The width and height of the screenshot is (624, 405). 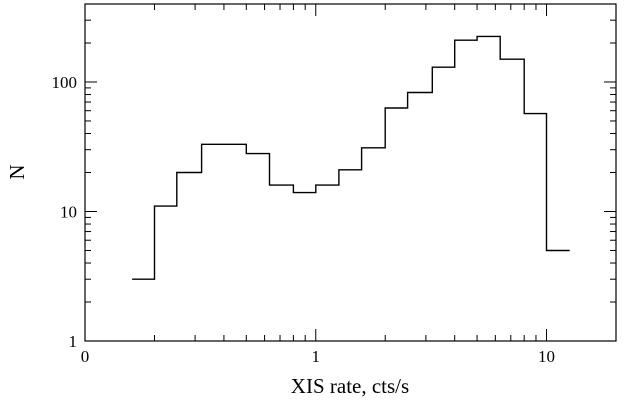 I want to click on y-axis-label: N, so click(x=17, y=171).